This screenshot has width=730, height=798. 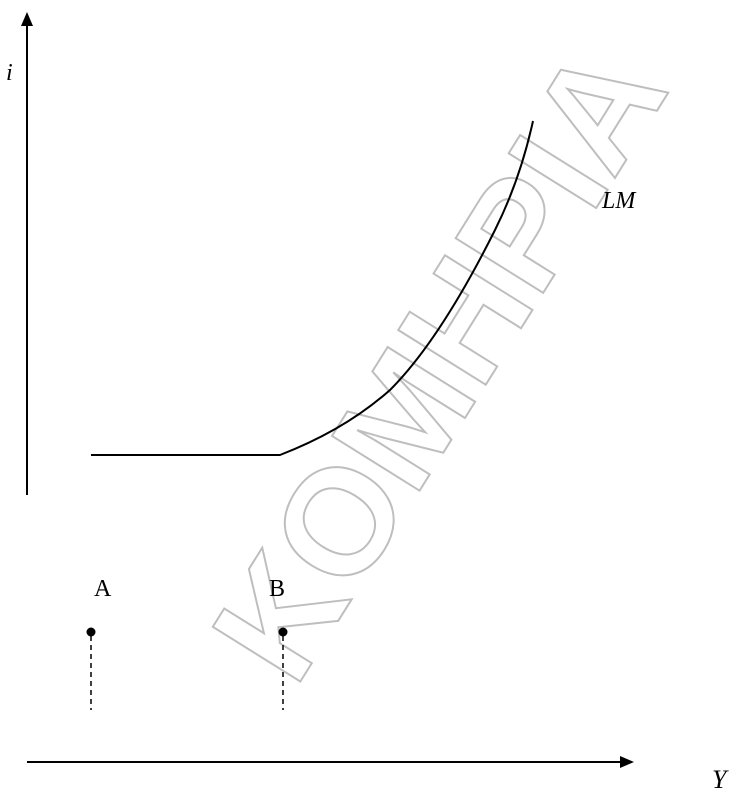 I want to click on lm-curve-label: LM, so click(x=619, y=201).